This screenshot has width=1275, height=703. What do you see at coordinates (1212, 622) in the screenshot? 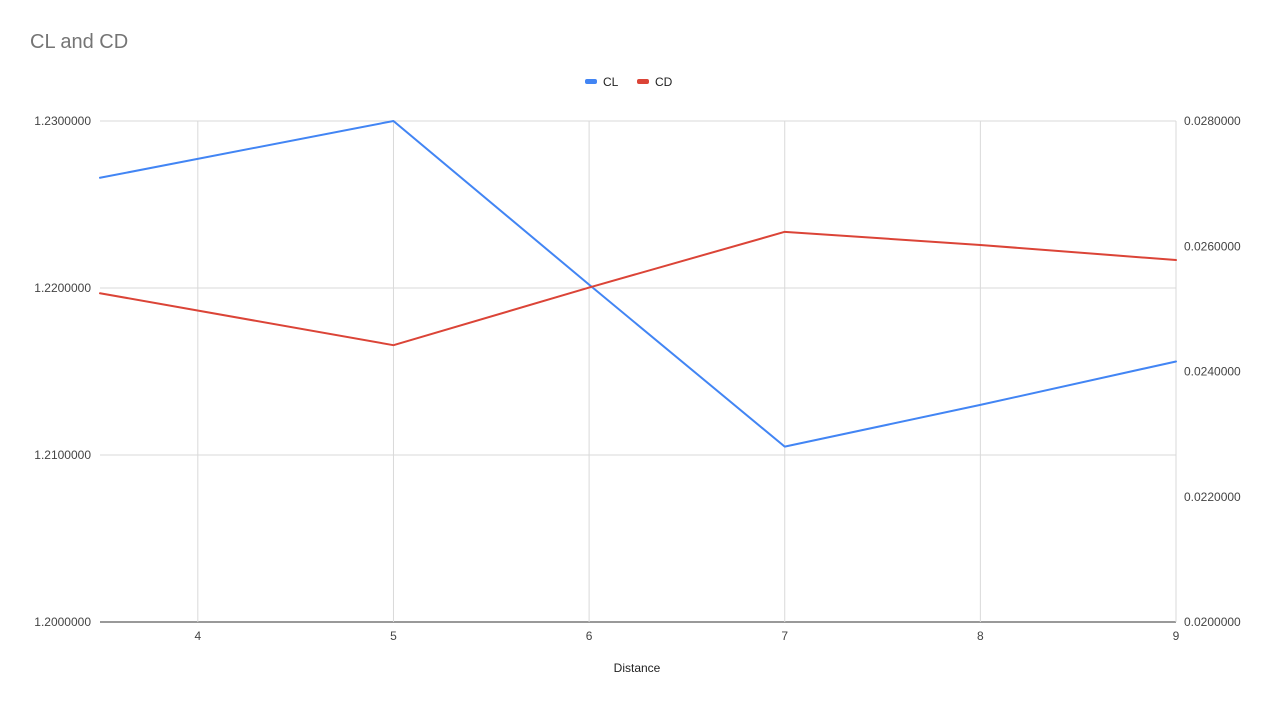
I see `y-right-tick-label: 0.0200000` at bounding box center [1212, 622].